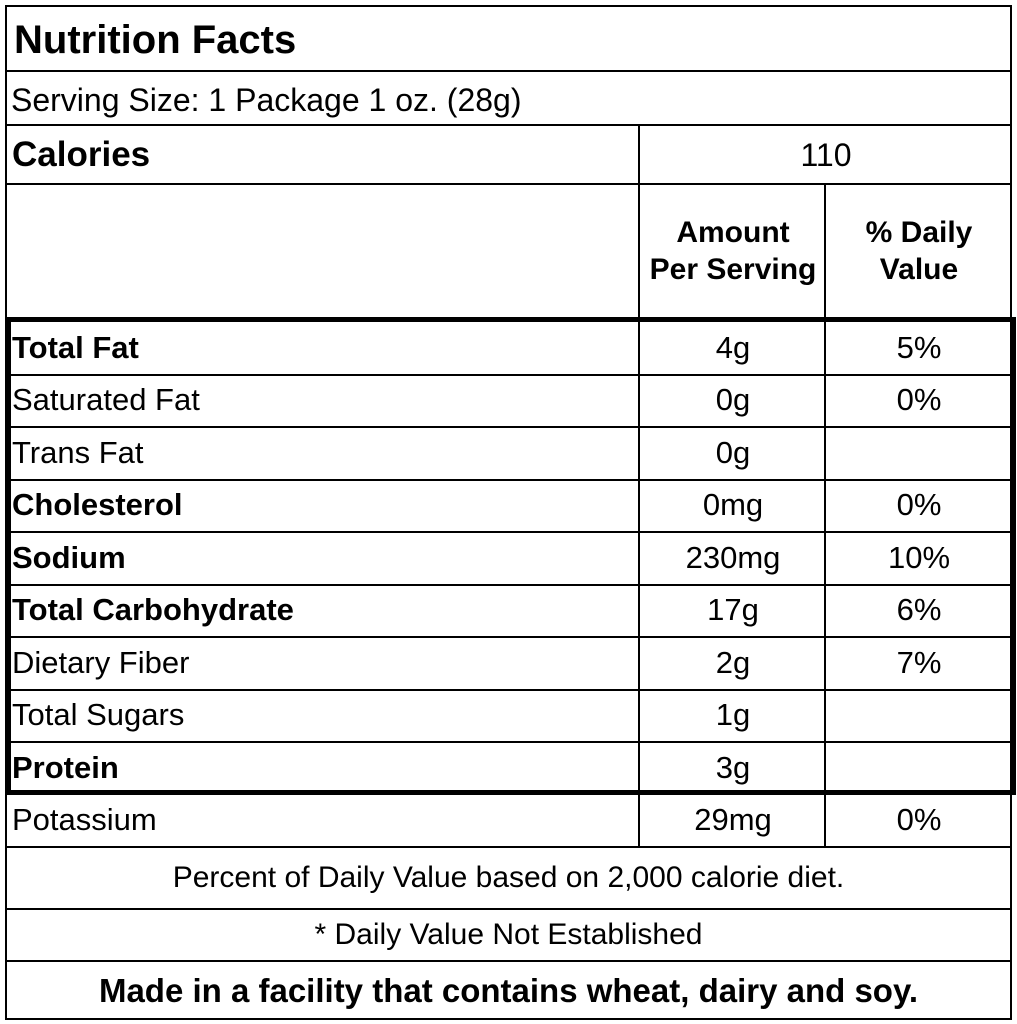 The width and height of the screenshot is (1017, 1024). I want to click on daily-value-header: % Daily Value, so click(919, 251).